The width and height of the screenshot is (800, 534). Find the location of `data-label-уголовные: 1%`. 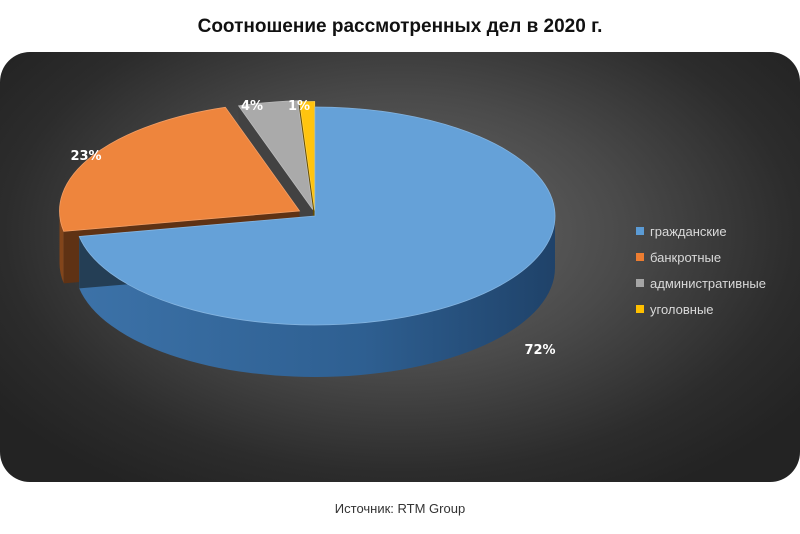

data-label-уголовные: 1% is located at coordinates (299, 106).